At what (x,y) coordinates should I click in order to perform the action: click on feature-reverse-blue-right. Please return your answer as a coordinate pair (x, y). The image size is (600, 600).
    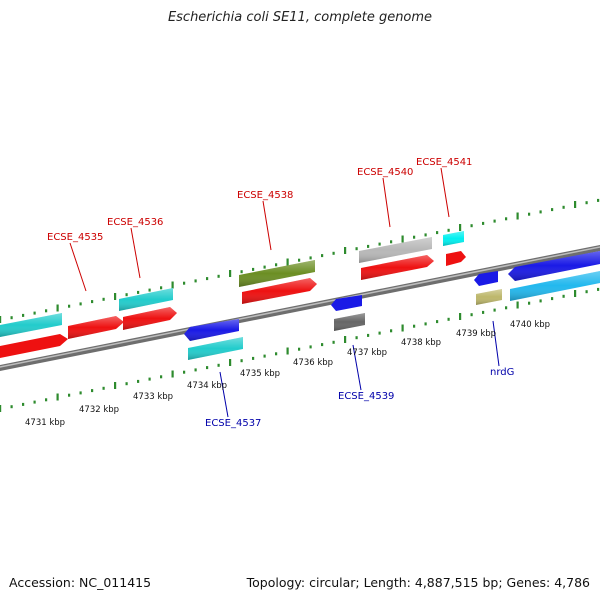
    Looking at the image, I should click on (554, 265).